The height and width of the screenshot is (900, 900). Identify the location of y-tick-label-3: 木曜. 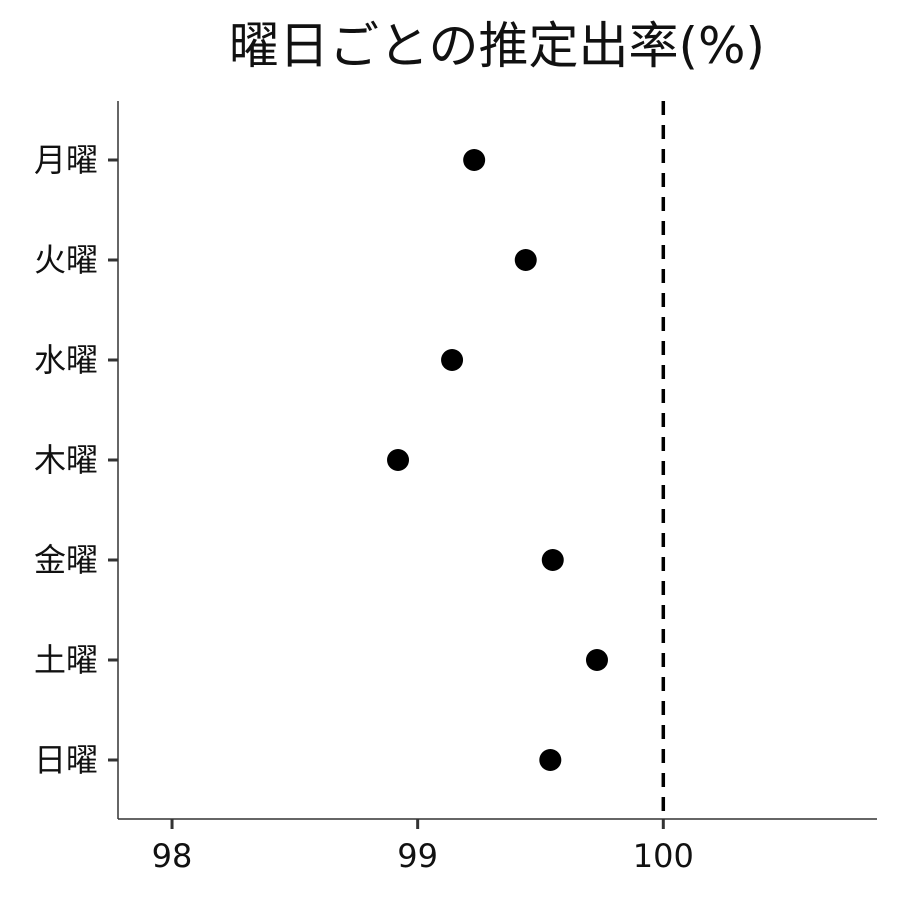
(66, 460).